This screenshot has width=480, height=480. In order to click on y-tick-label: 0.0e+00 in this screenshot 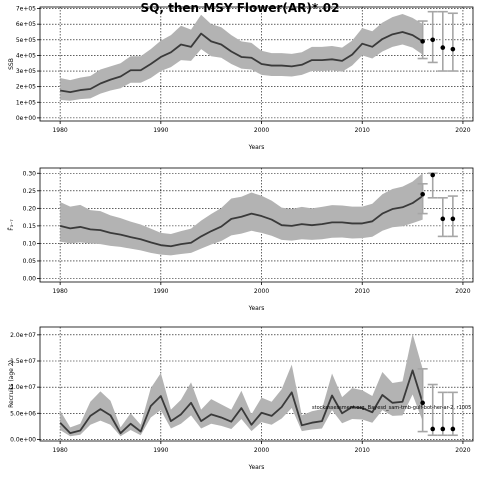, I will do `click(23, 439)`.